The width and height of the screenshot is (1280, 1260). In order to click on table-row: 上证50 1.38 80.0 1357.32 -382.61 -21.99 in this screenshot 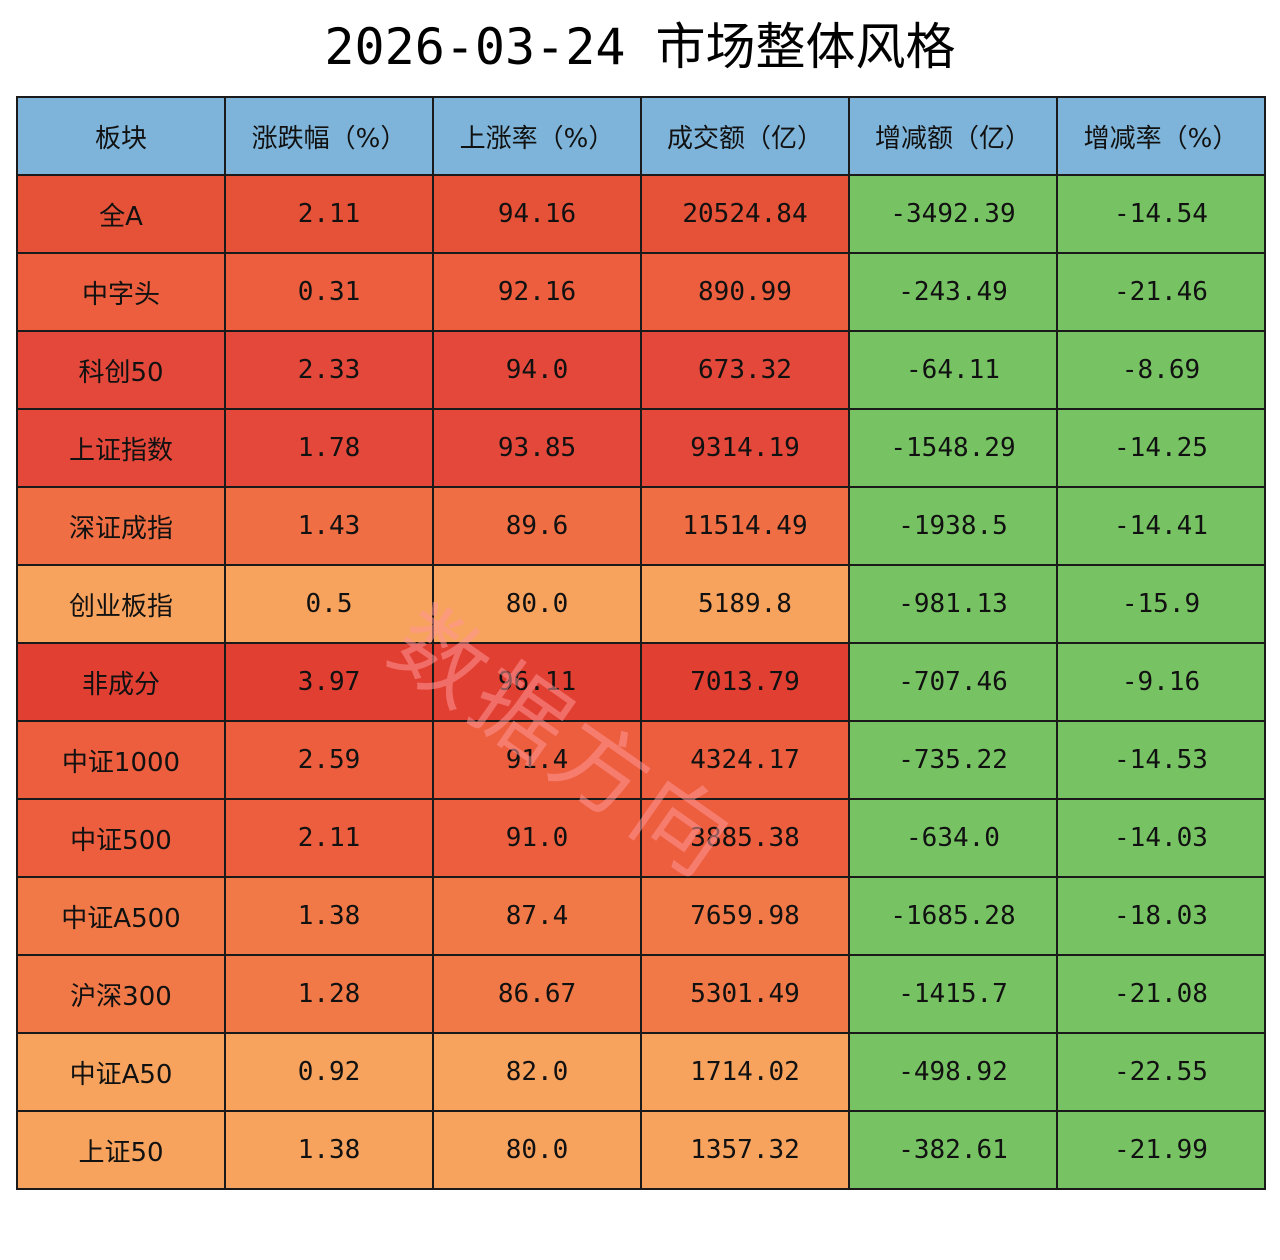, I will do `click(641, 1150)`.